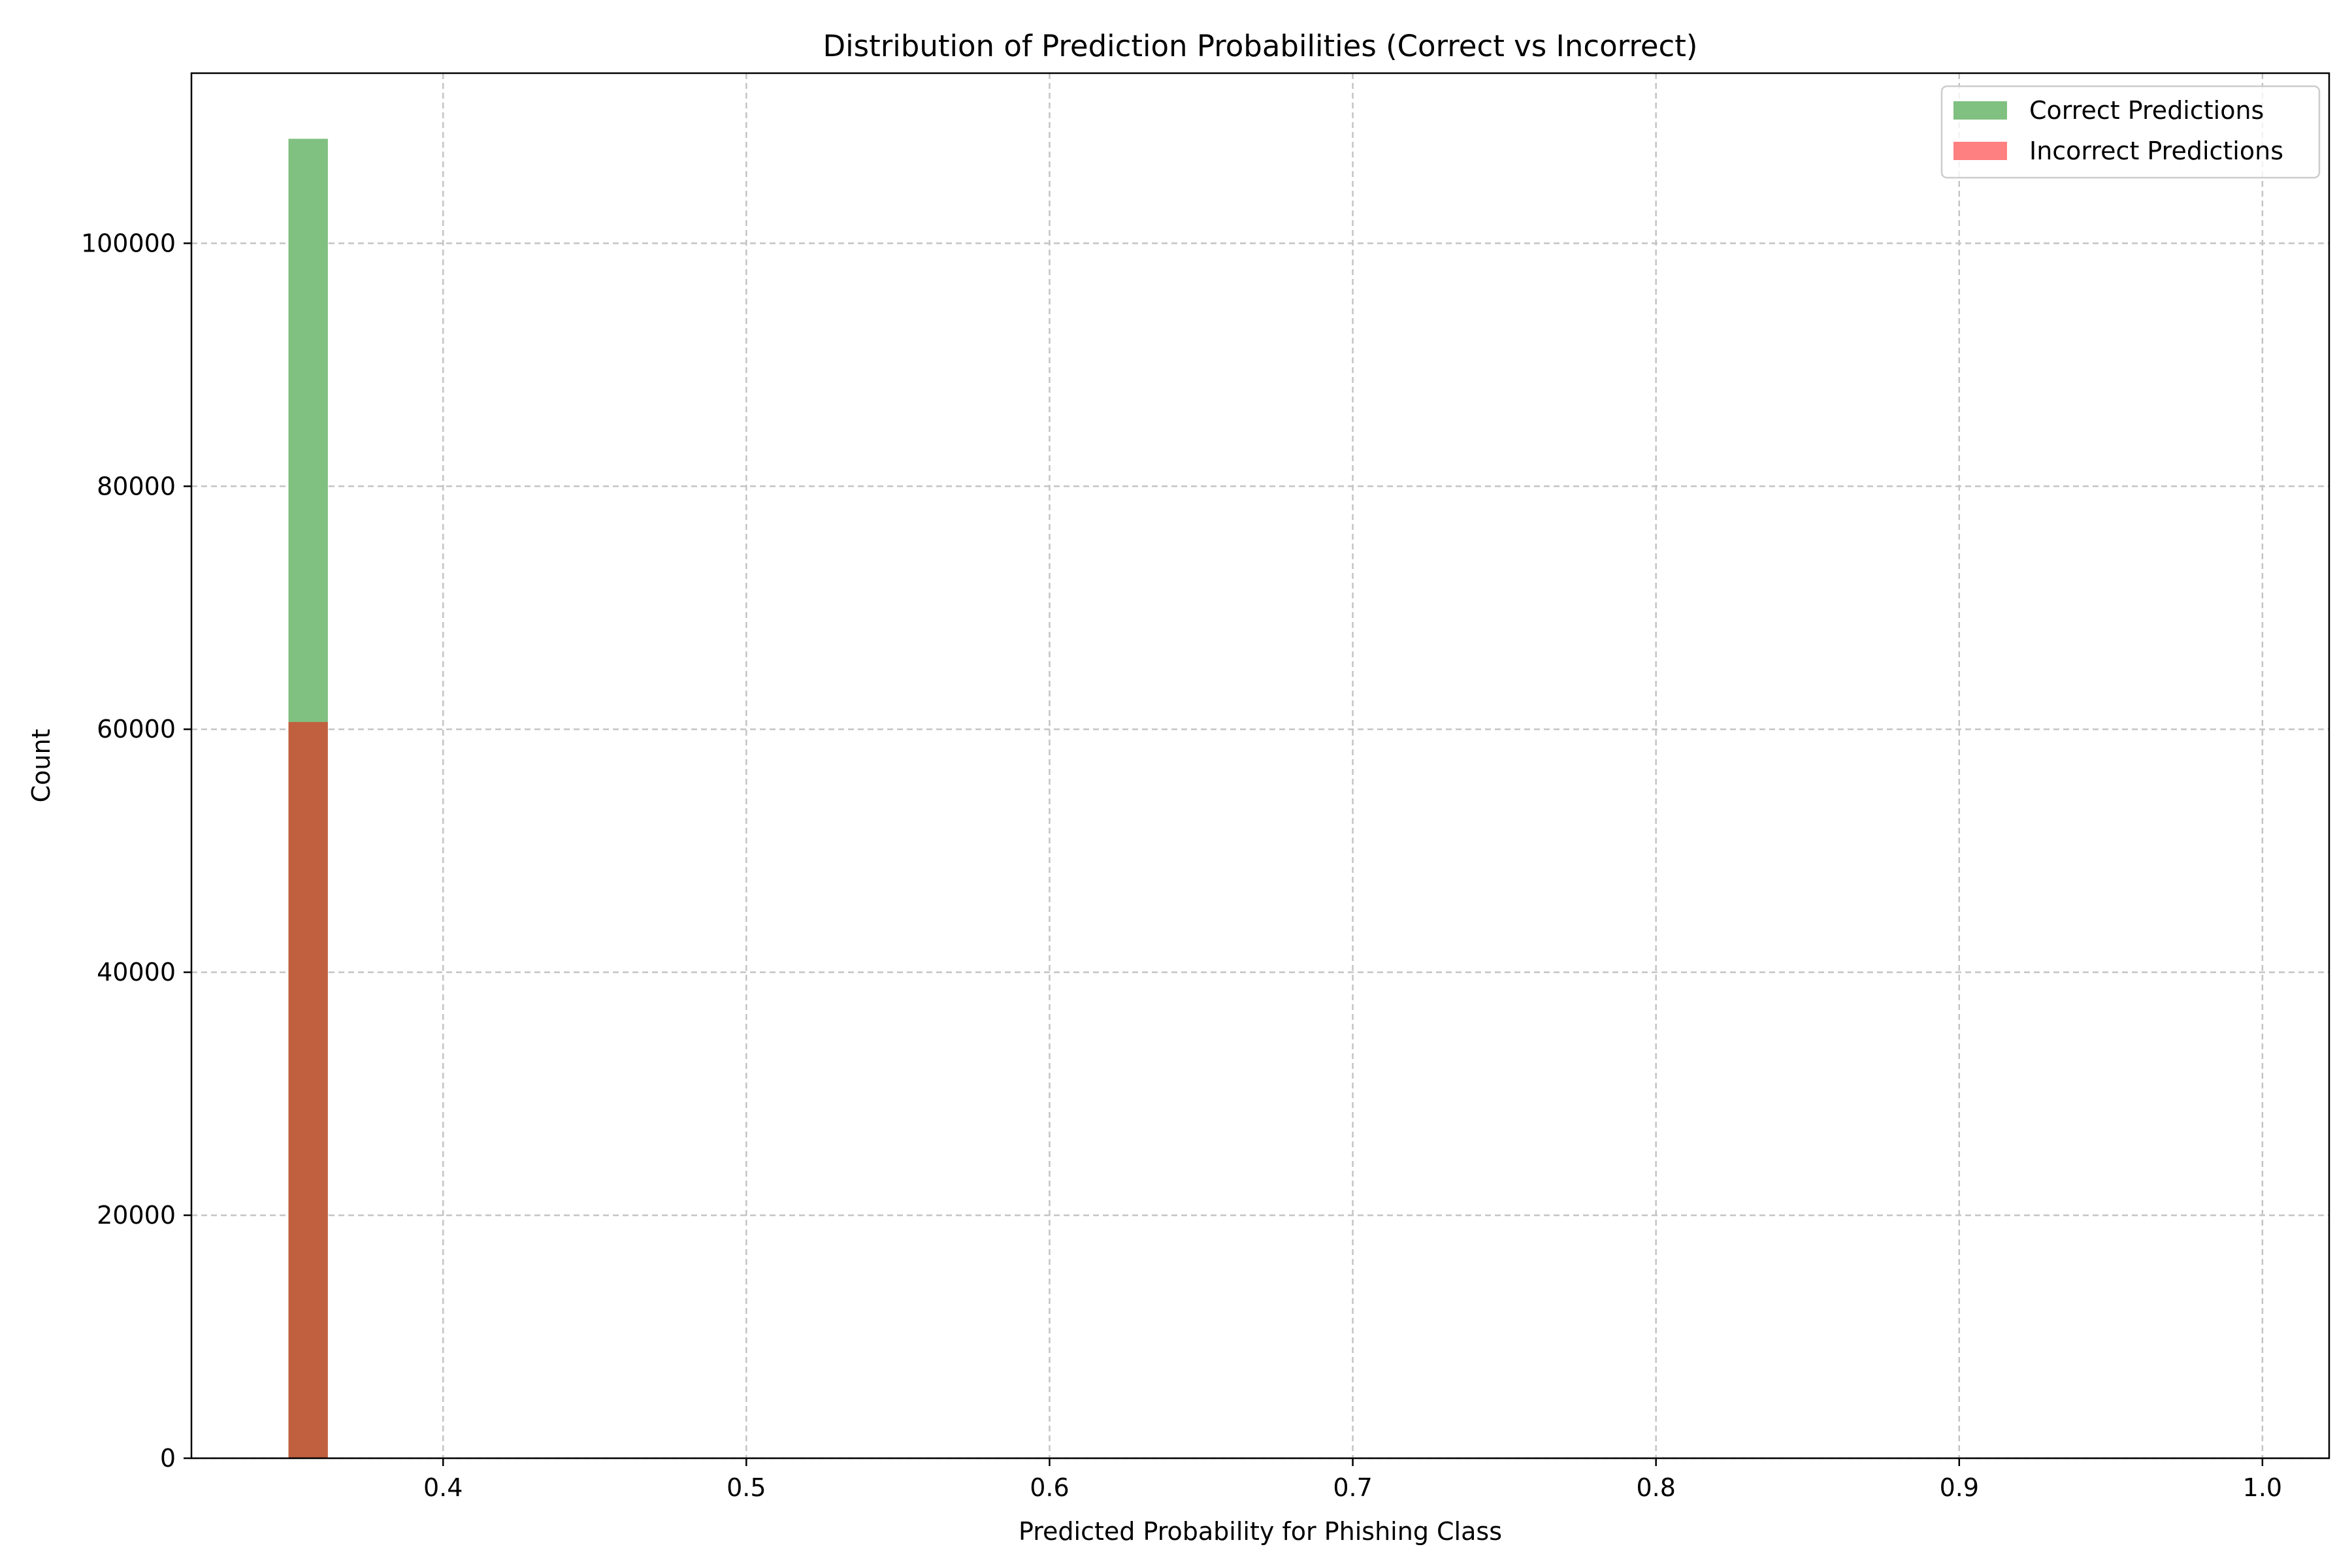 The width and height of the screenshot is (2352, 1568). Describe the element at coordinates (308, 1090) in the screenshot. I see `incorrect-bar` at that location.